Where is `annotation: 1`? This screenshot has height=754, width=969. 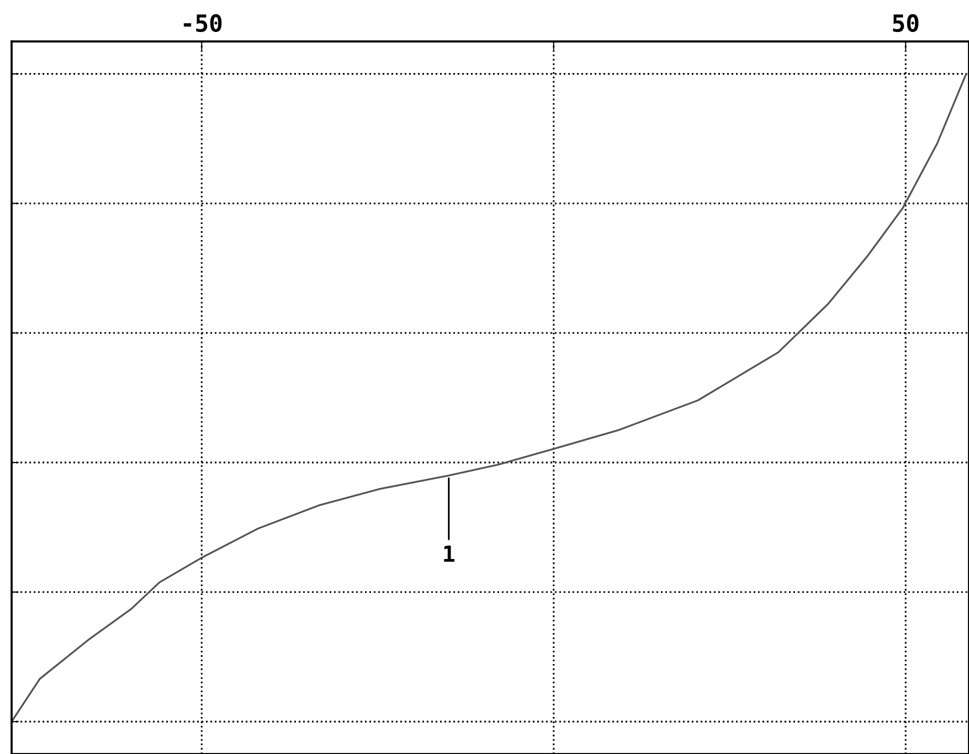
annotation: 1 is located at coordinates (449, 554).